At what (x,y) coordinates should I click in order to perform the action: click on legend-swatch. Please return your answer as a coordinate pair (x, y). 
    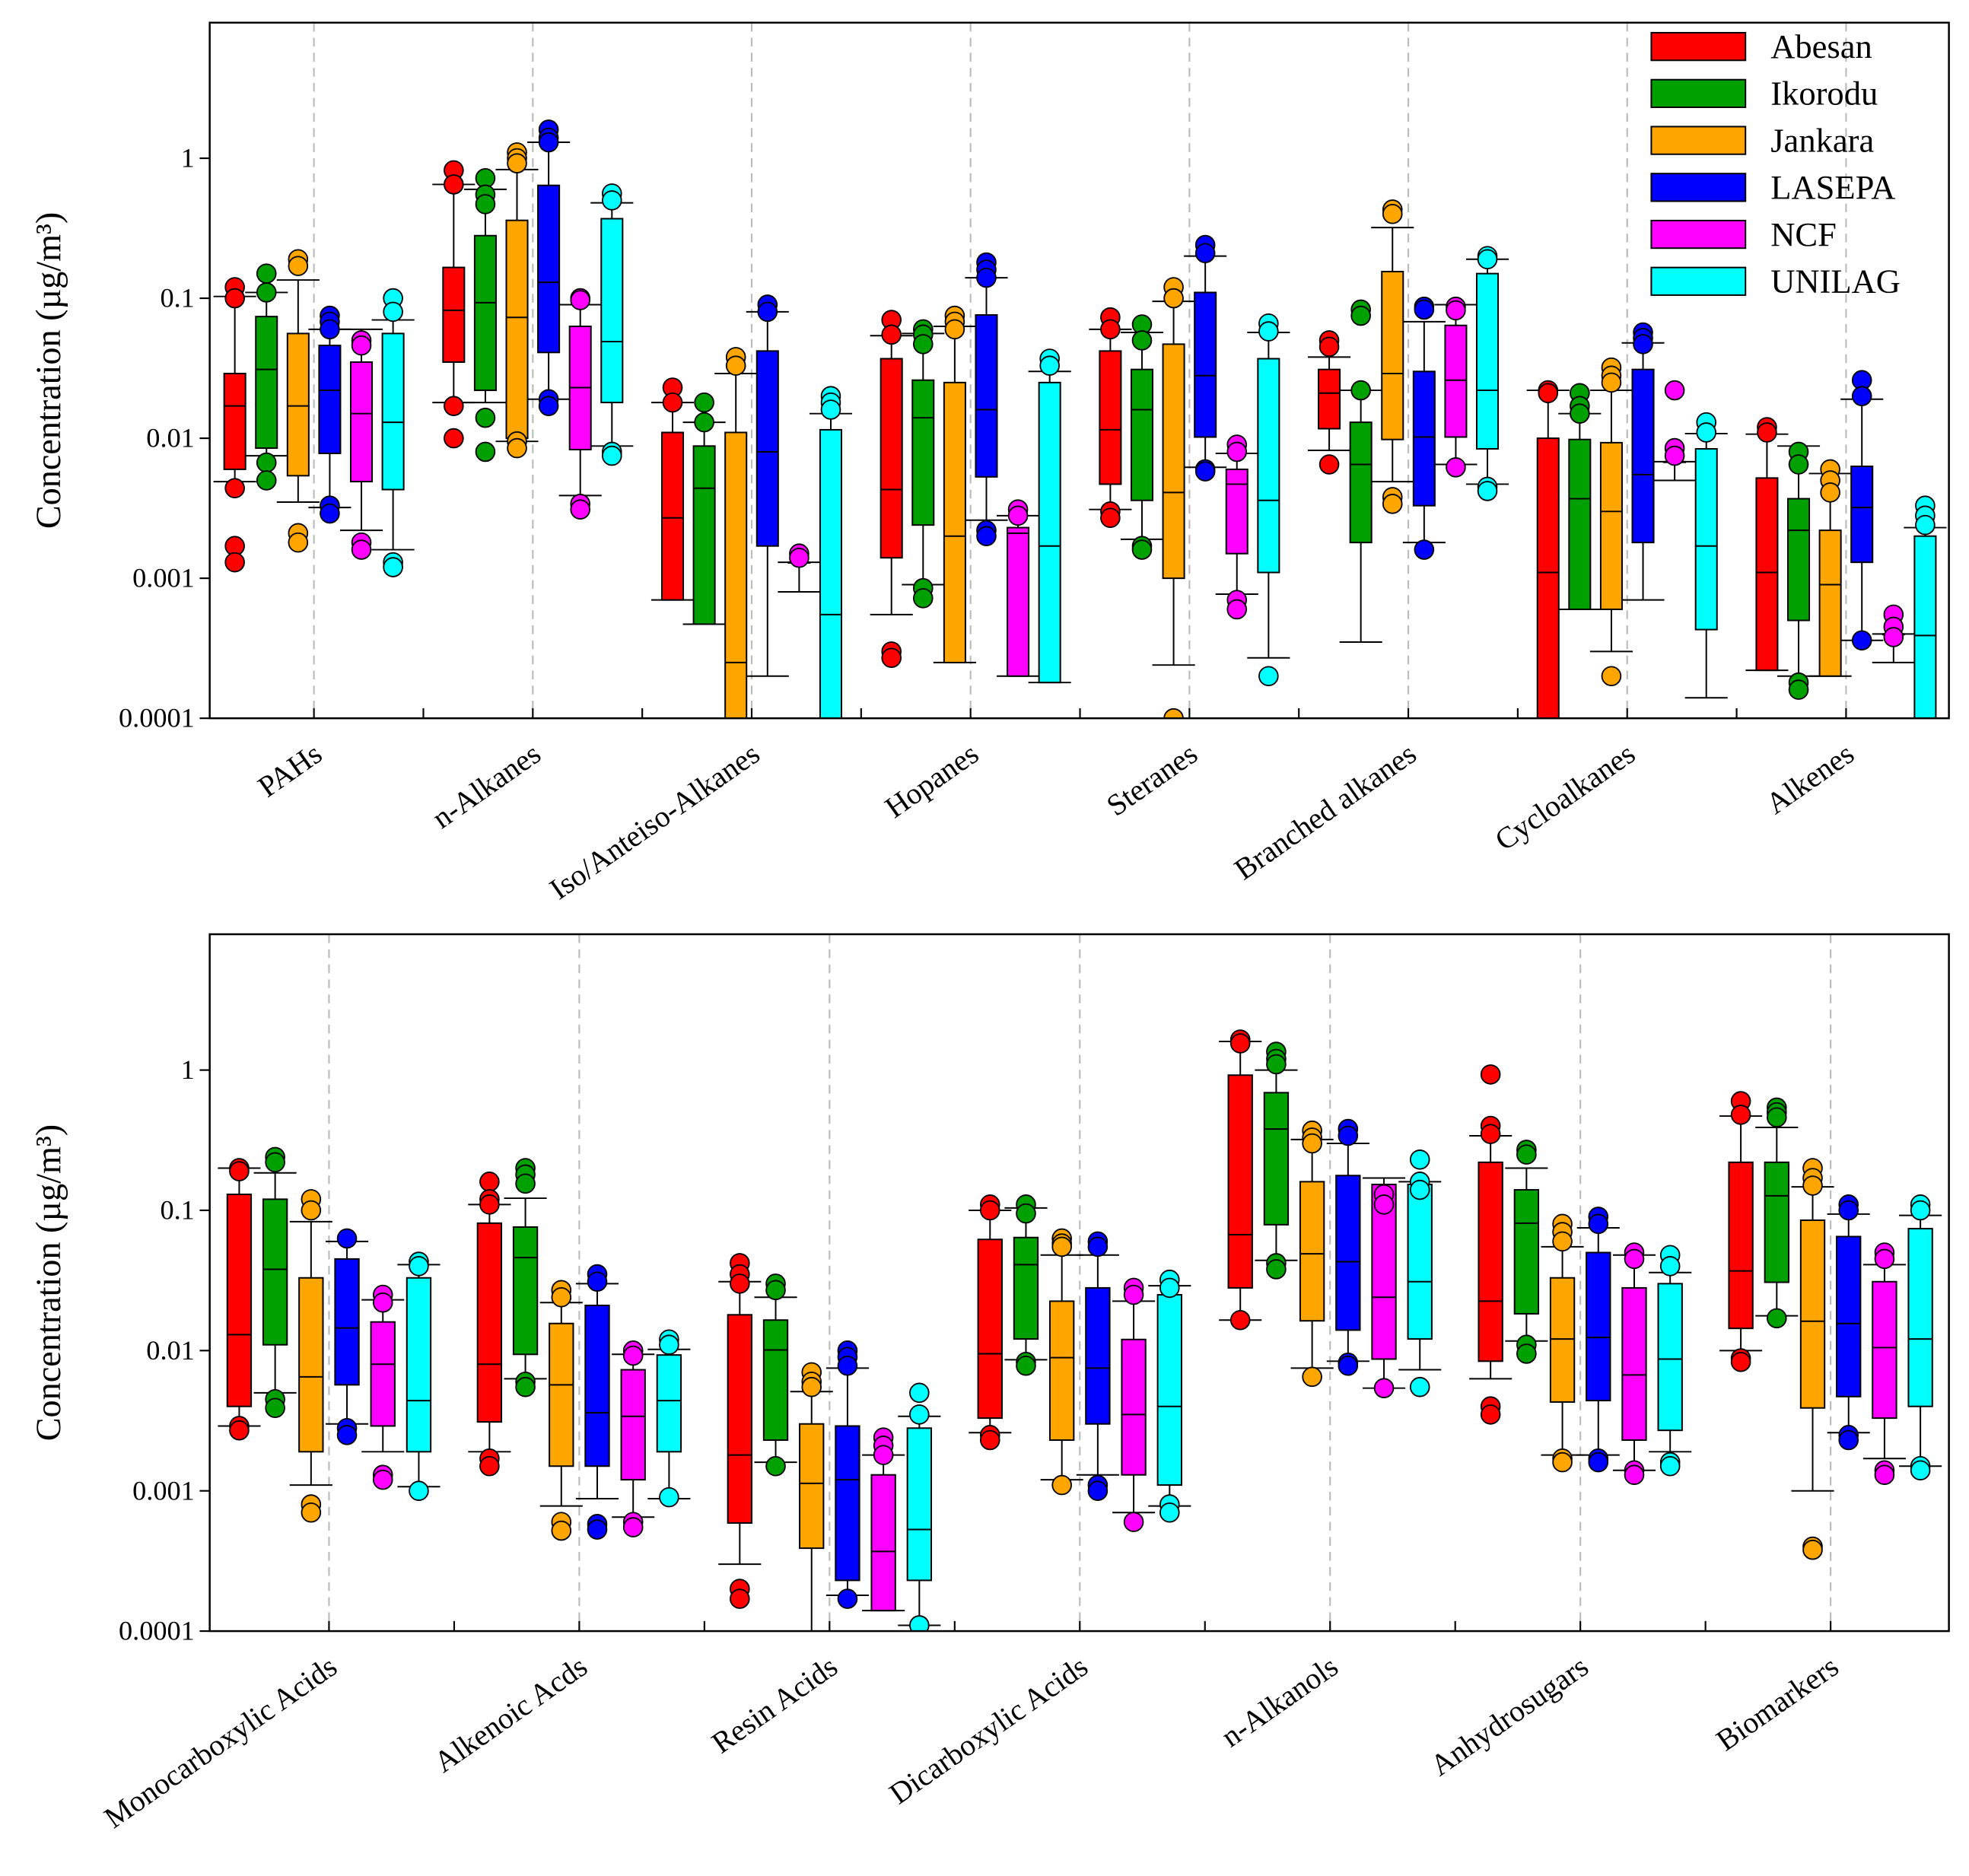
    Looking at the image, I should click on (1698, 234).